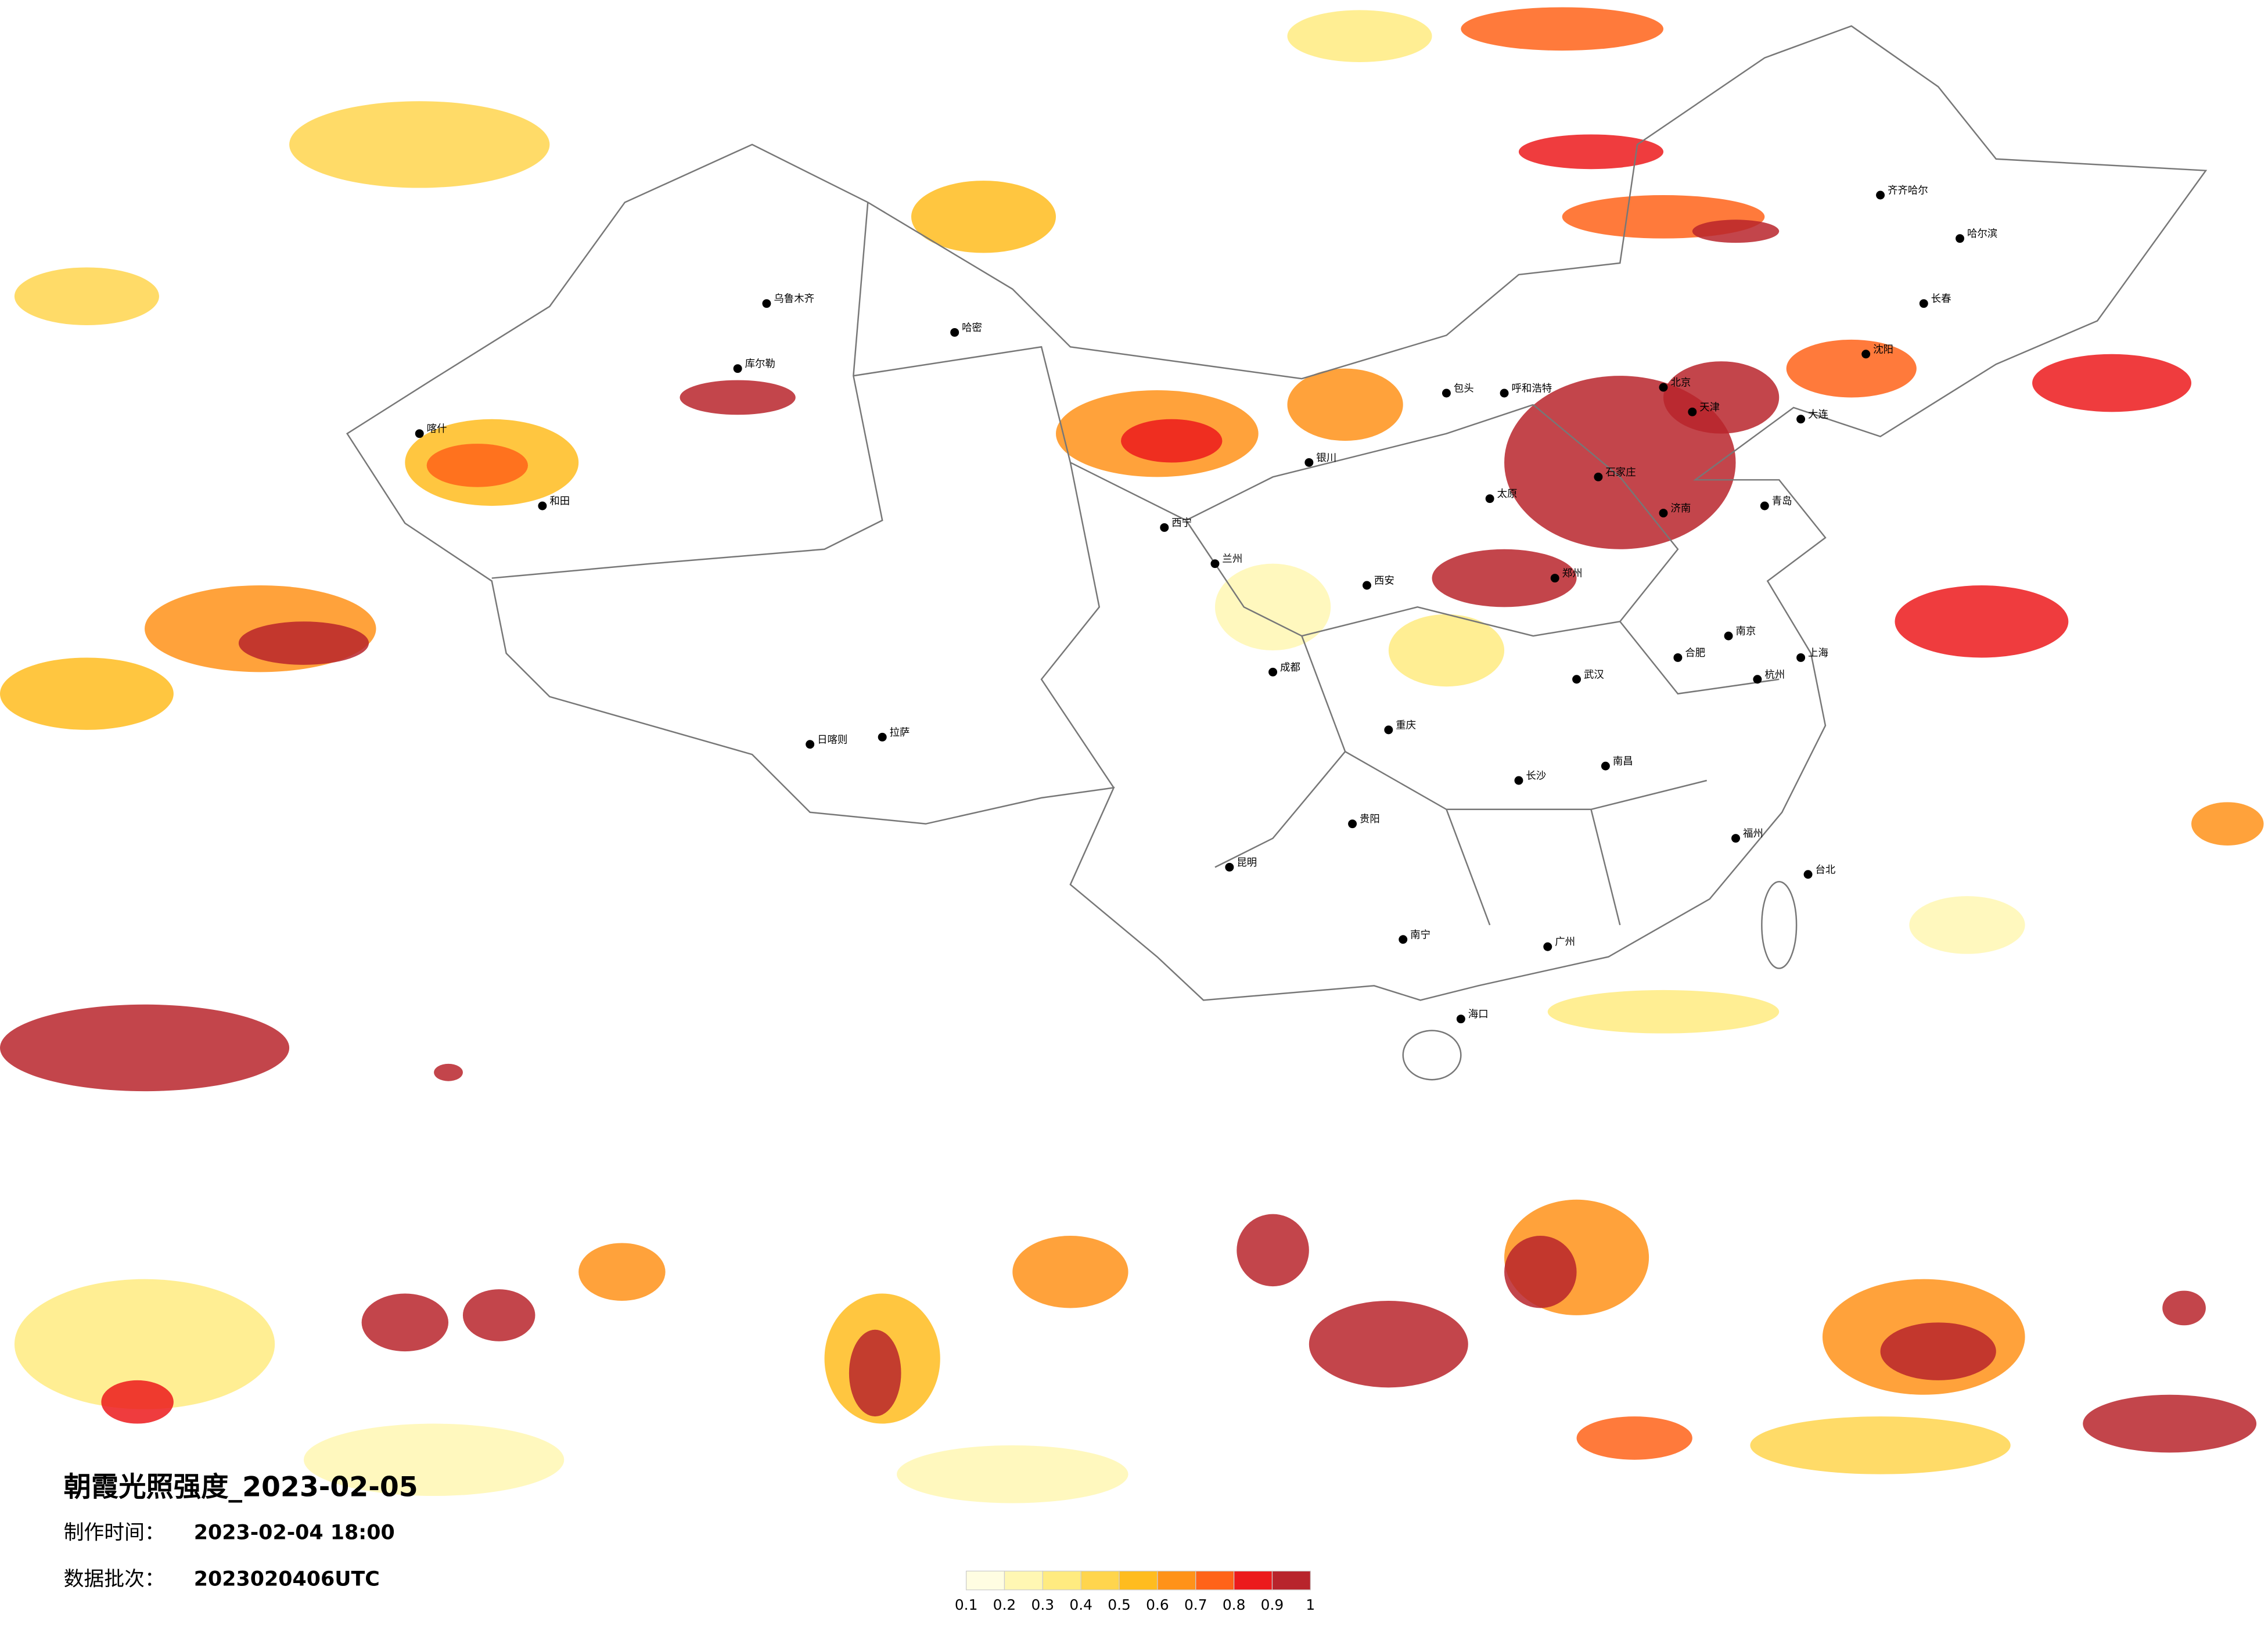 Image resolution: width=2268 pixels, height=1626 pixels. Describe the element at coordinates (760, 364) in the screenshot. I see `city-label: 库尔勒` at that location.